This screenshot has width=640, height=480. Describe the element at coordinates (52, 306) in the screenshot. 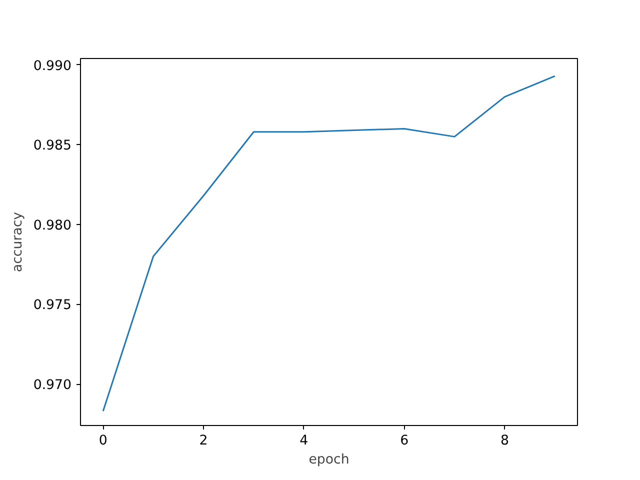

I see `y-tick-label: 0.975` at that location.